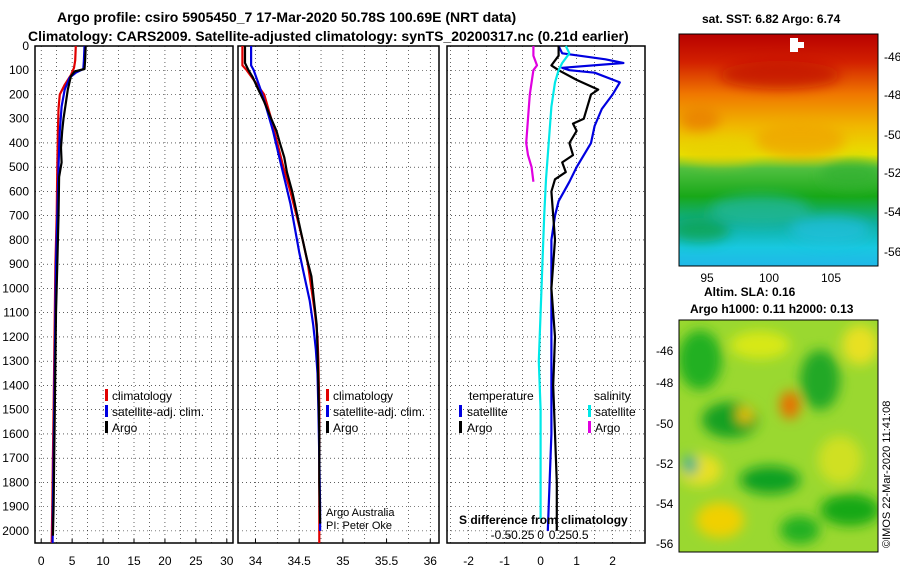 The height and width of the screenshot is (580, 900). Describe the element at coordinates (501, 396) in the screenshot. I see `diff-legend-temperature-title: temperature` at that location.